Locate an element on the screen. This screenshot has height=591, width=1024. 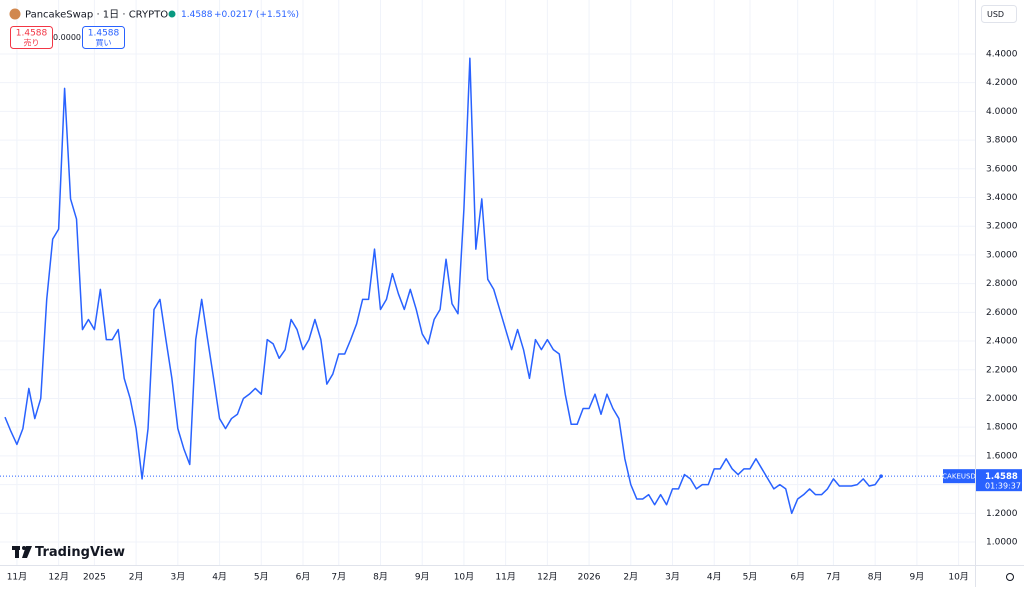
ticker-name: CAKEUSD is located at coordinates (959, 477).